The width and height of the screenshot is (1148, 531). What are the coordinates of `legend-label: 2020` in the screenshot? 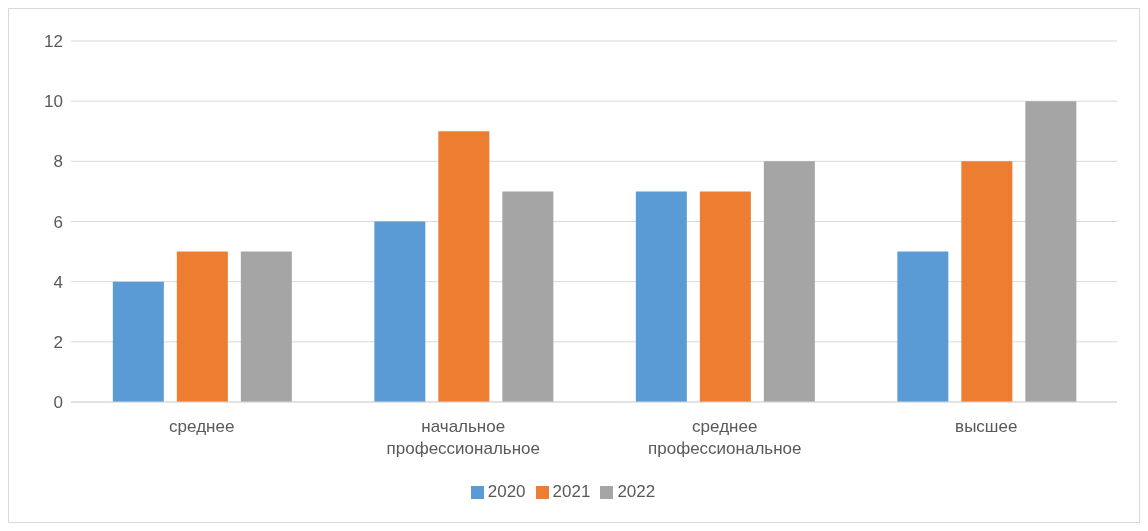 It's located at (506, 491).